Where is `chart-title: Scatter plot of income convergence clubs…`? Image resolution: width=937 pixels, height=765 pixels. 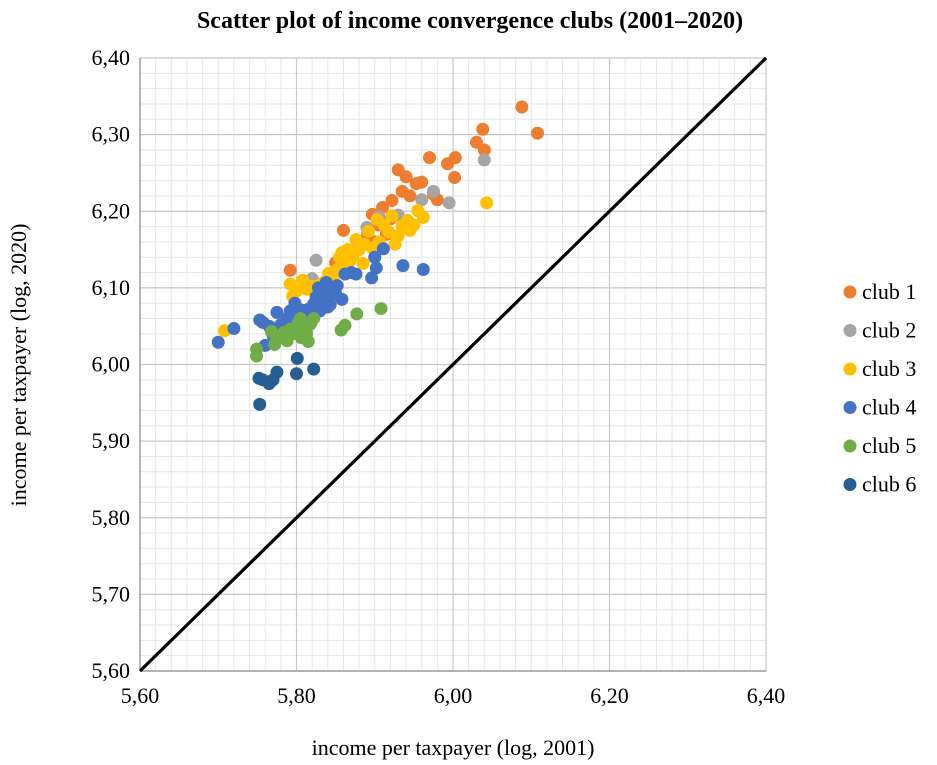
chart-title: Scatter plot of income convergence clubs… is located at coordinates (470, 21).